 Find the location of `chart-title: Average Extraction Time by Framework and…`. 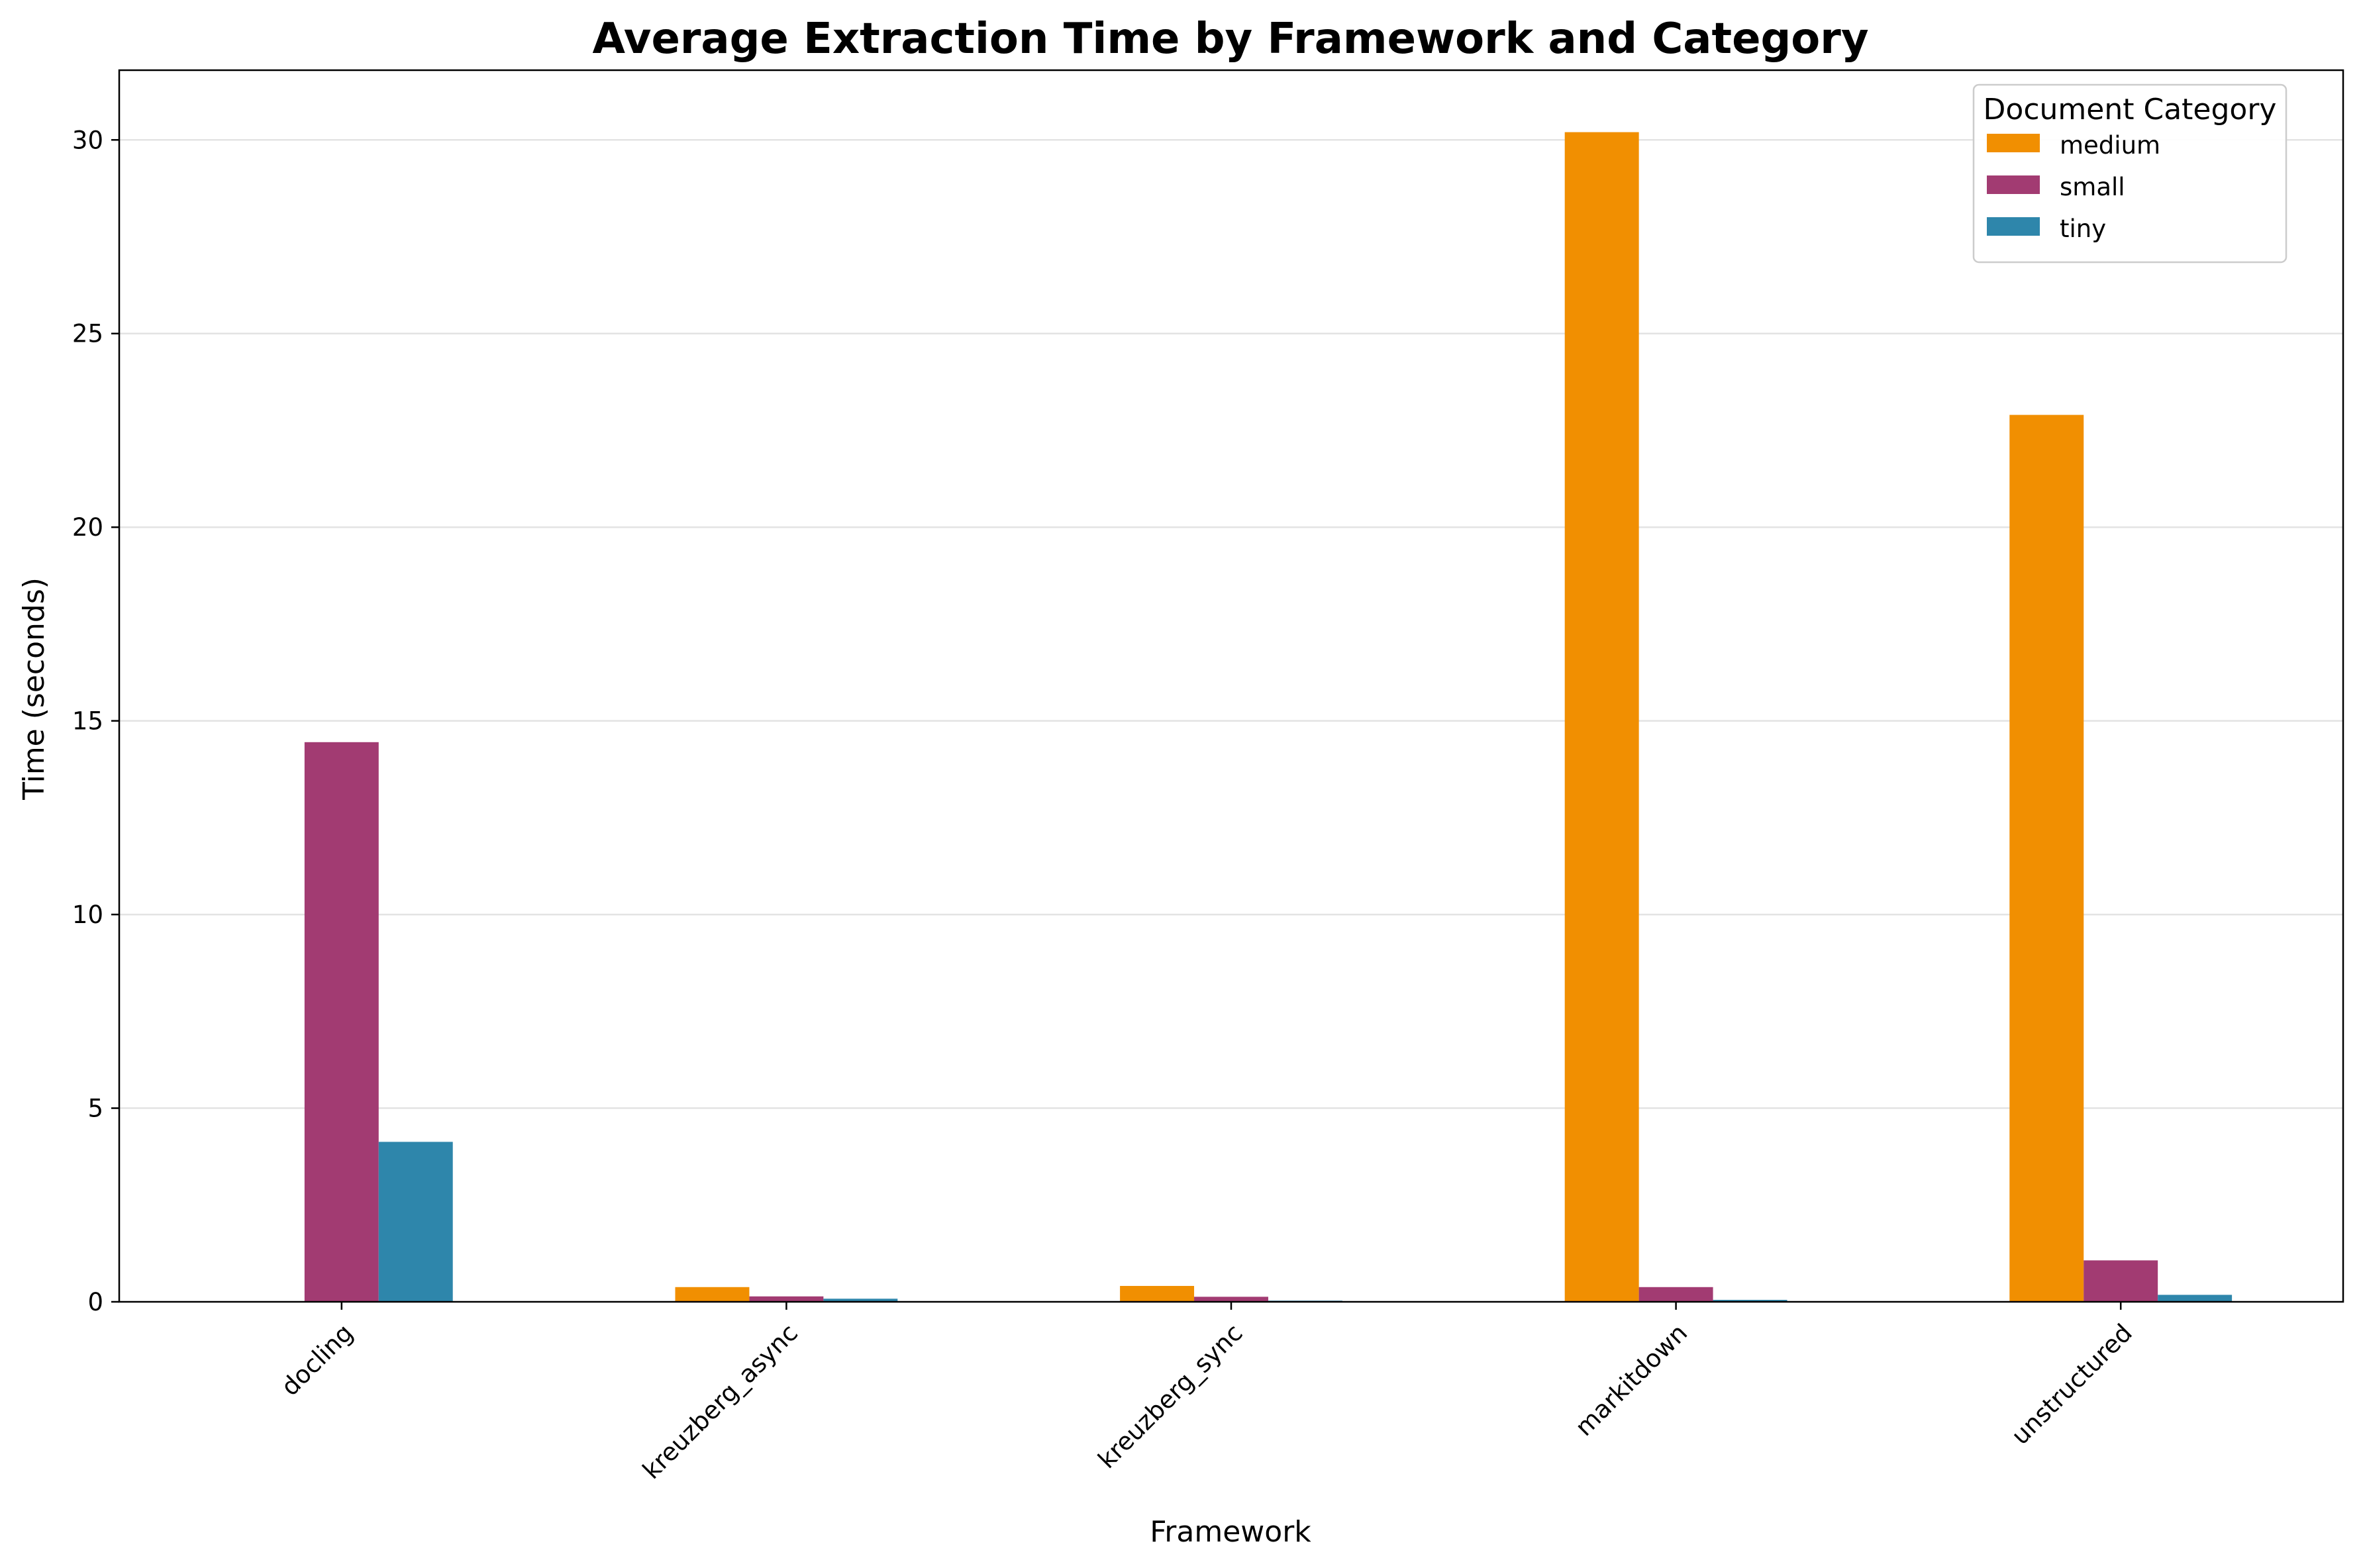

chart-title: Average Extraction Time by Framework and… is located at coordinates (1230, 39).